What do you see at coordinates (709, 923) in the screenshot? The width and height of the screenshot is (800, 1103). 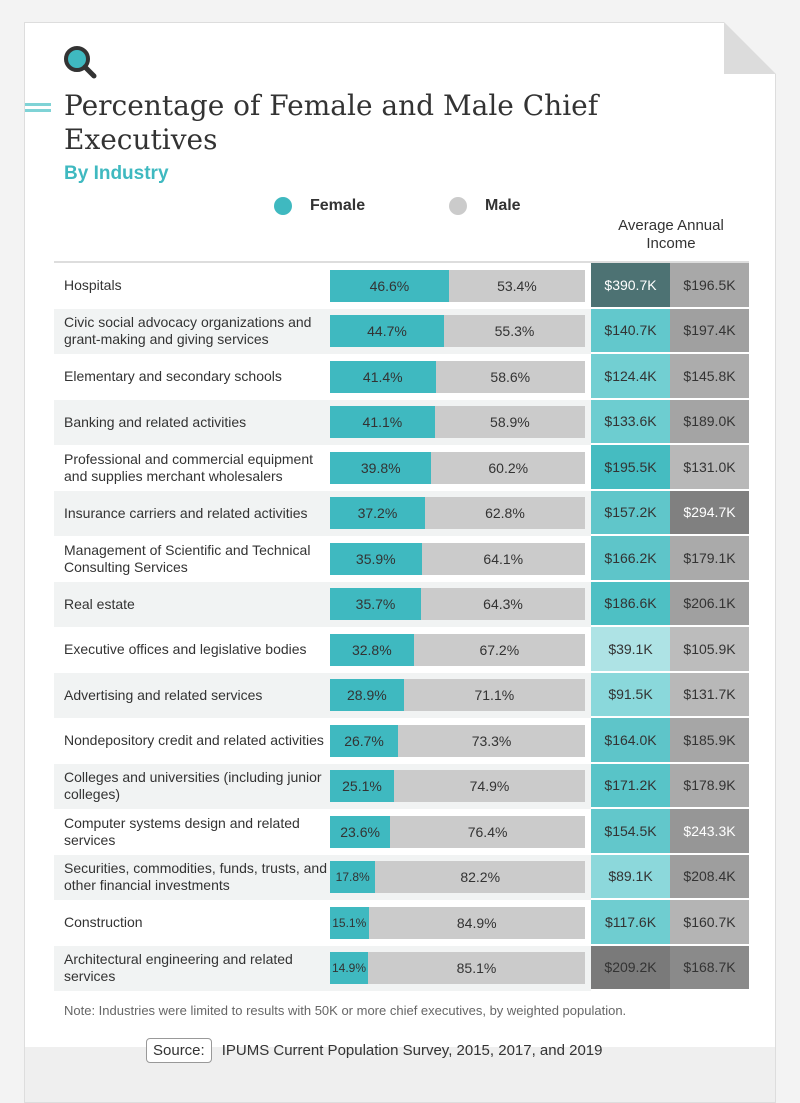 I see `male-income: $160.7K` at bounding box center [709, 923].